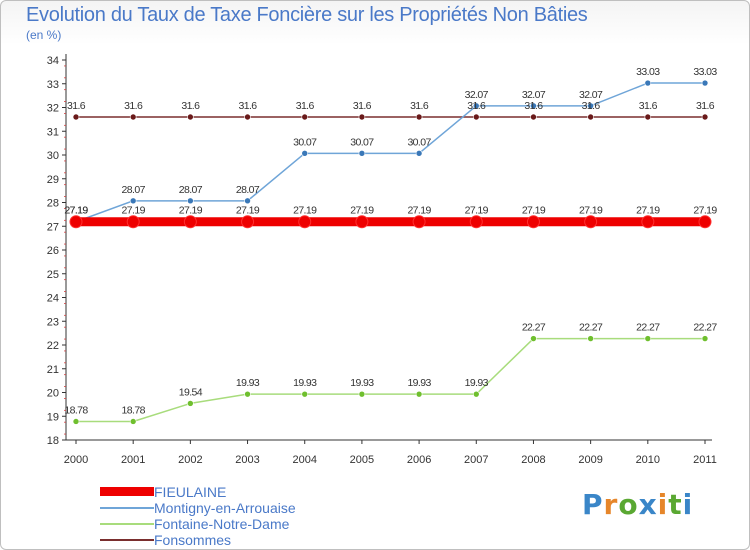 This screenshot has width=750, height=550. What do you see at coordinates (53, 346) in the screenshot?
I see `y-tick-label: 22` at bounding box center [53, 346].